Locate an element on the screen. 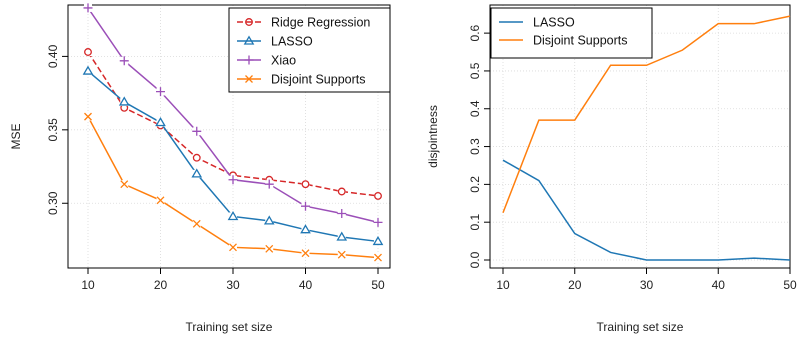 The height and width of the screenshot is (339, 797). y-tick-label: 0.1 is located at coordinates (475, 222).